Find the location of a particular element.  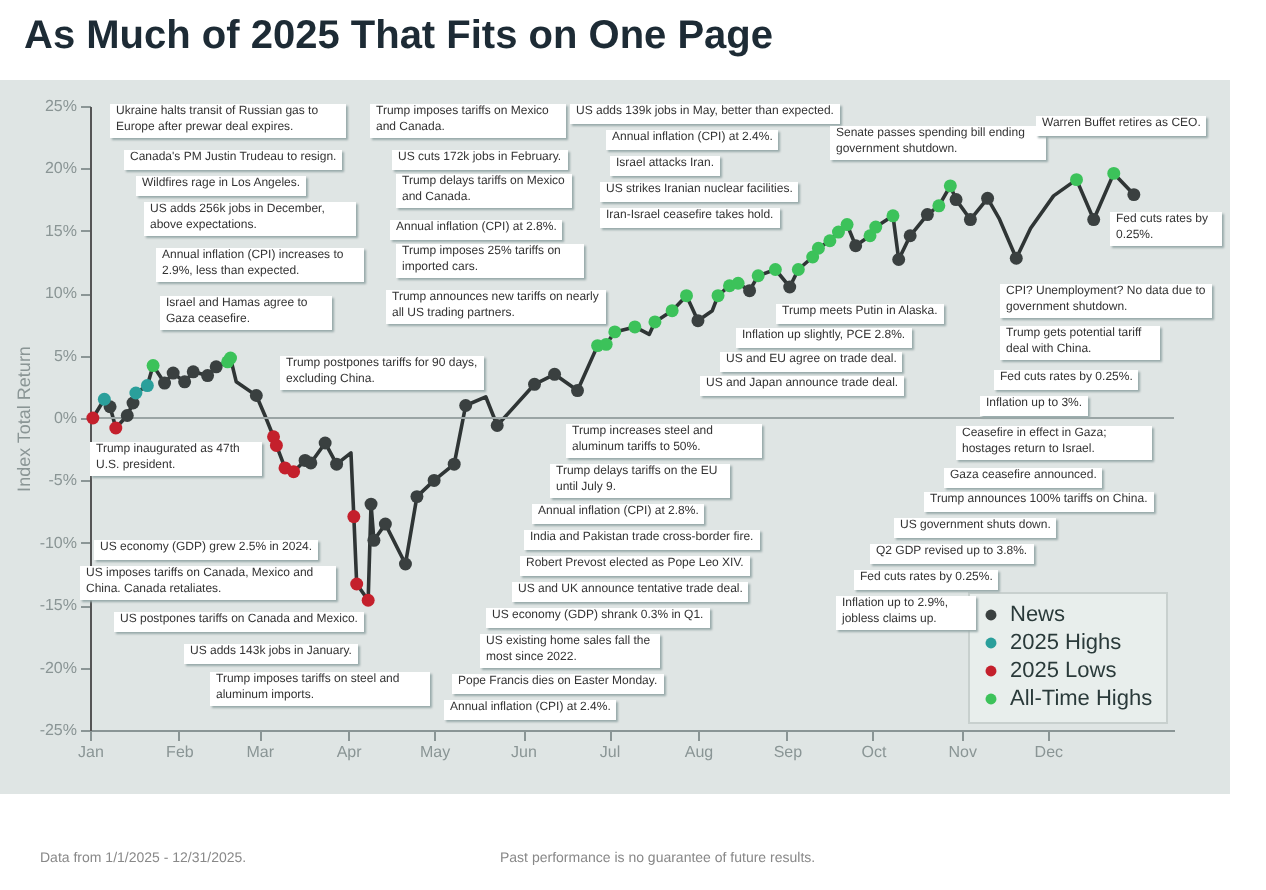

y-tick-label: -25% is located at coordinates (58, 730).